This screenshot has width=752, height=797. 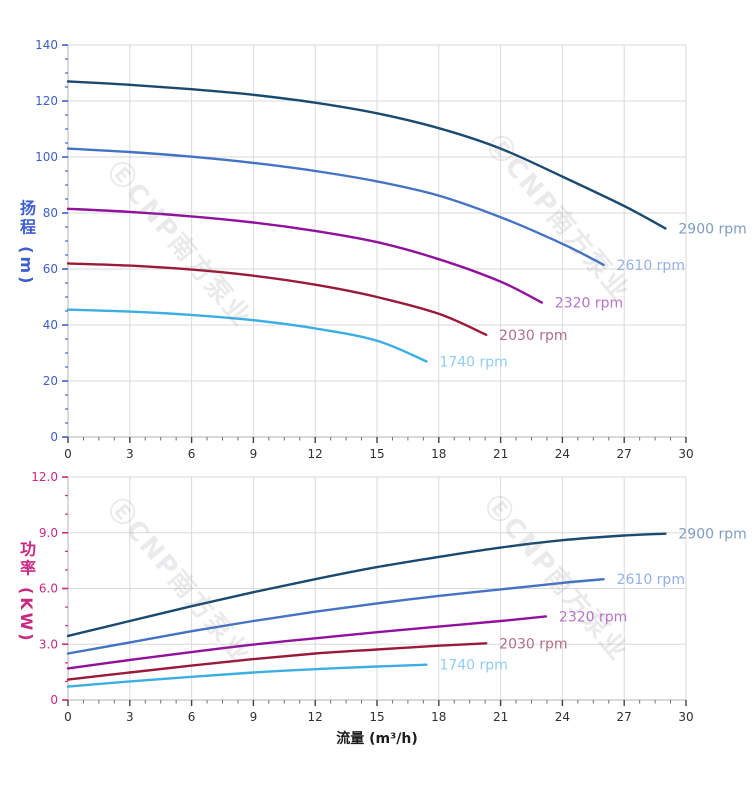 I want to click on flow-axis-title: 流量 (m³/h), so click(x=377, y=739).